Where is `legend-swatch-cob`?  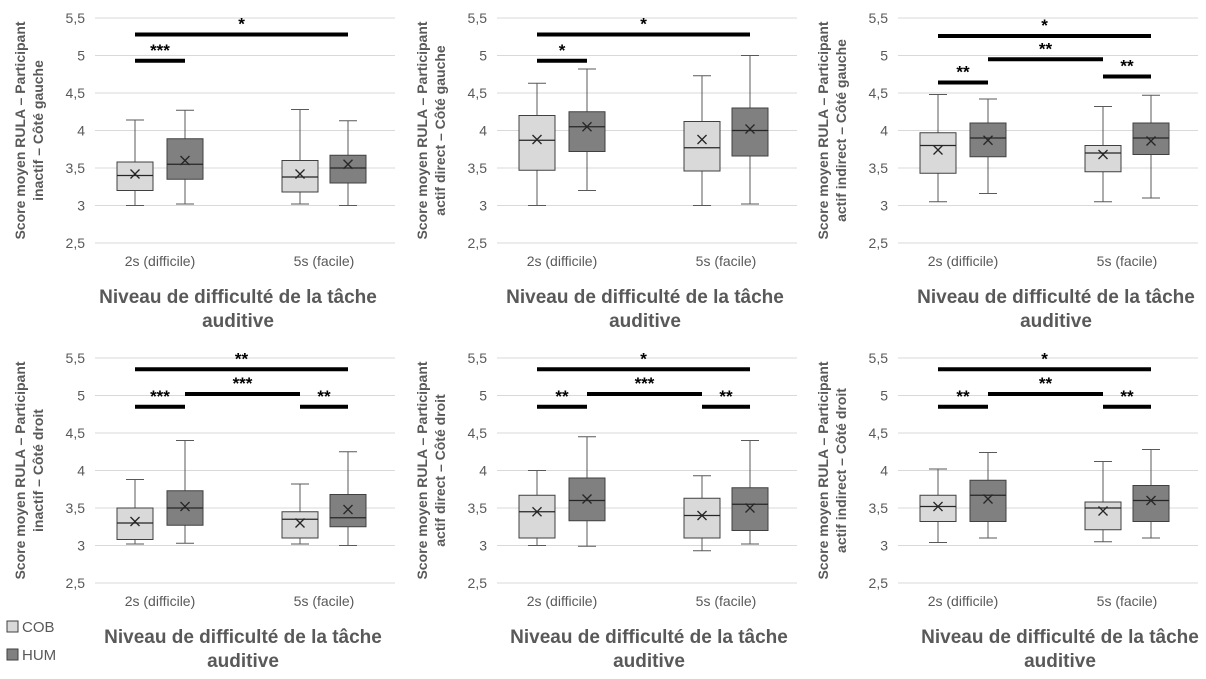
legend-swatch-cob is located at coordinates (12, 626).